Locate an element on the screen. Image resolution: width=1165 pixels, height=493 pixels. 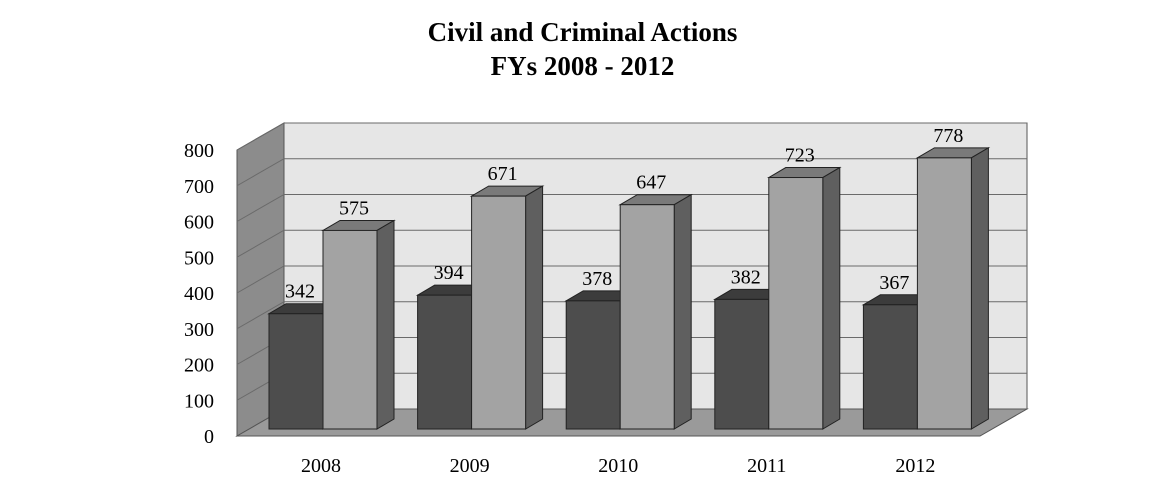
x-tick-label: 2010 is located at coordinates (618, 466).